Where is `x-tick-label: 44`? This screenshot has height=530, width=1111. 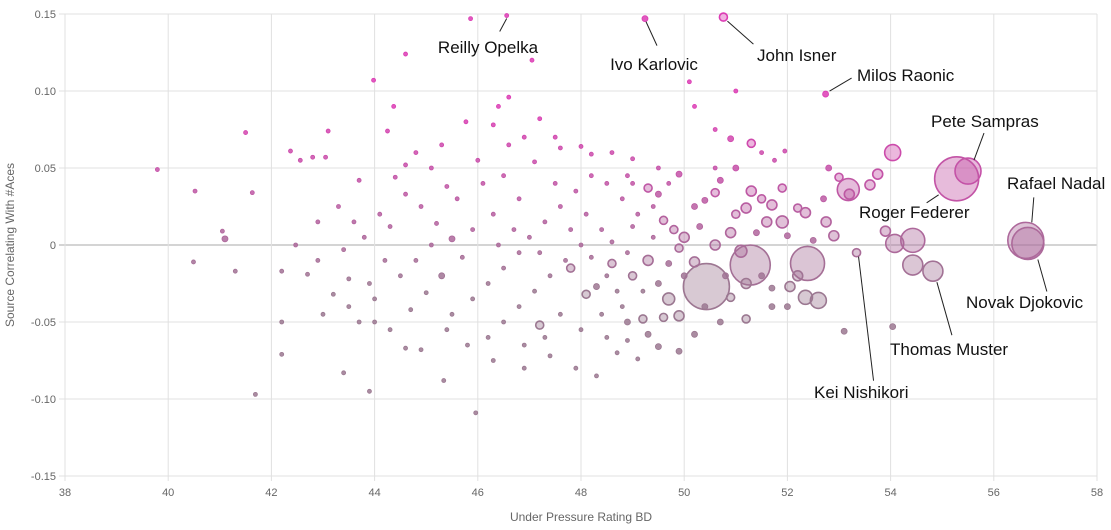
x-tick-label: 44 is located at coordinates (374, 493).